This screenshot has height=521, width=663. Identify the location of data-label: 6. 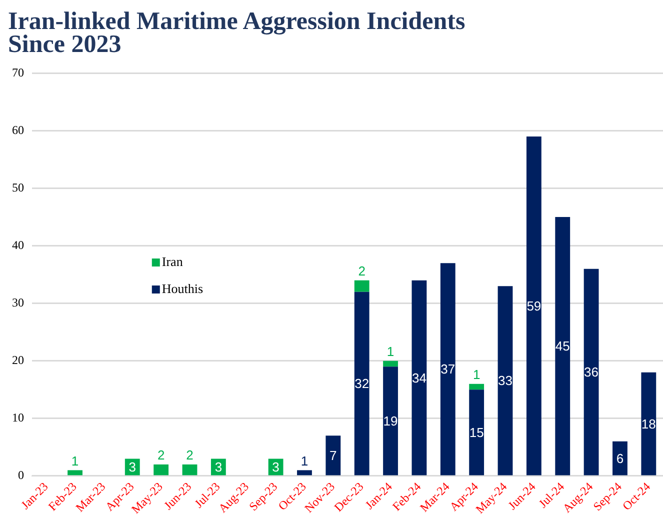
(620, 458).